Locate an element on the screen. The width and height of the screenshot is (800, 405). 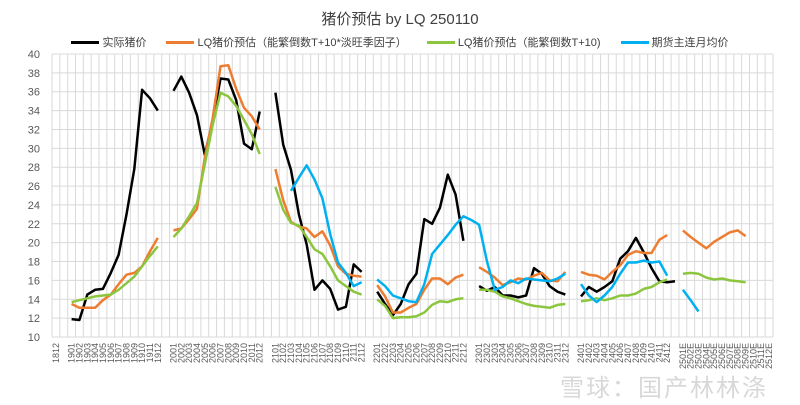
y-tick-label: 32 is located at coordinates (34, 130).